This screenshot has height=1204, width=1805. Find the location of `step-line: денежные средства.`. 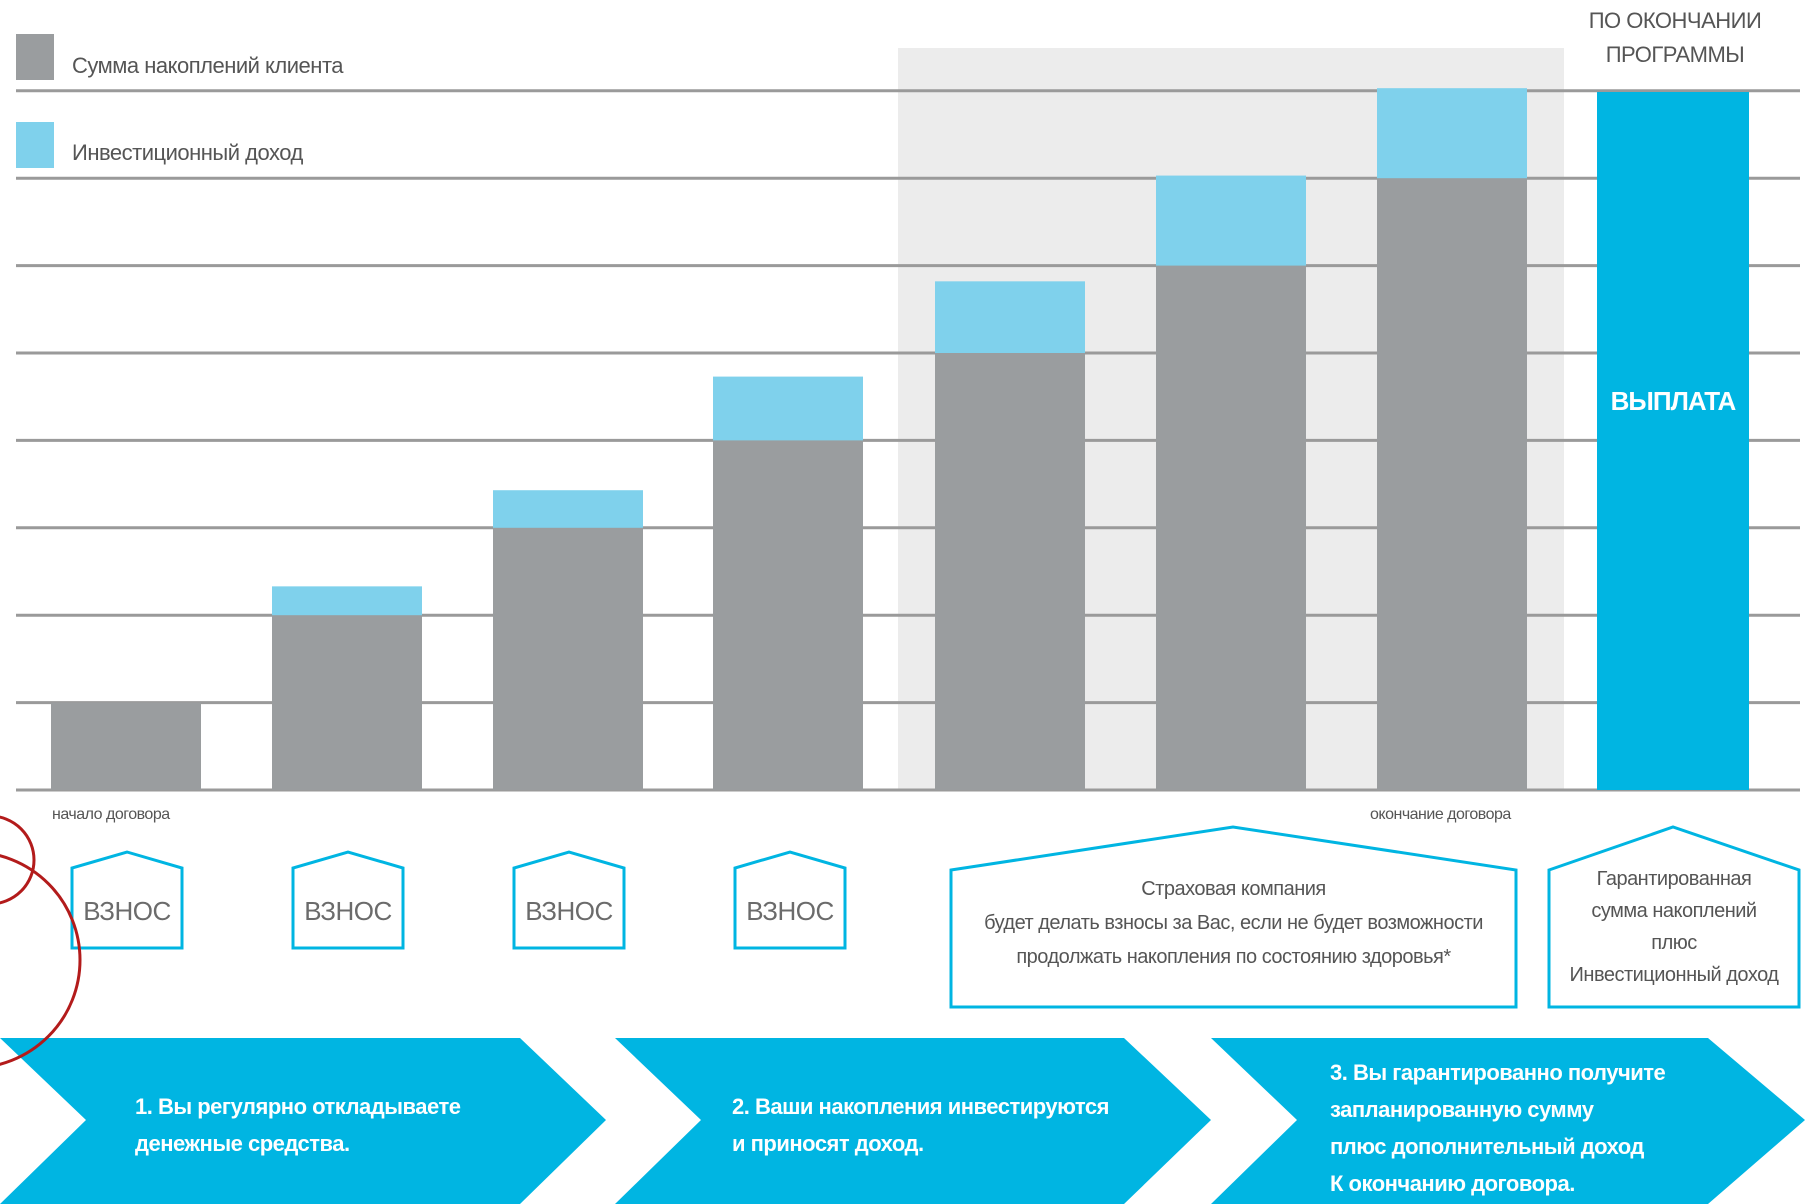

step-line: денежные средства. is located at coordinates (242, 1143).